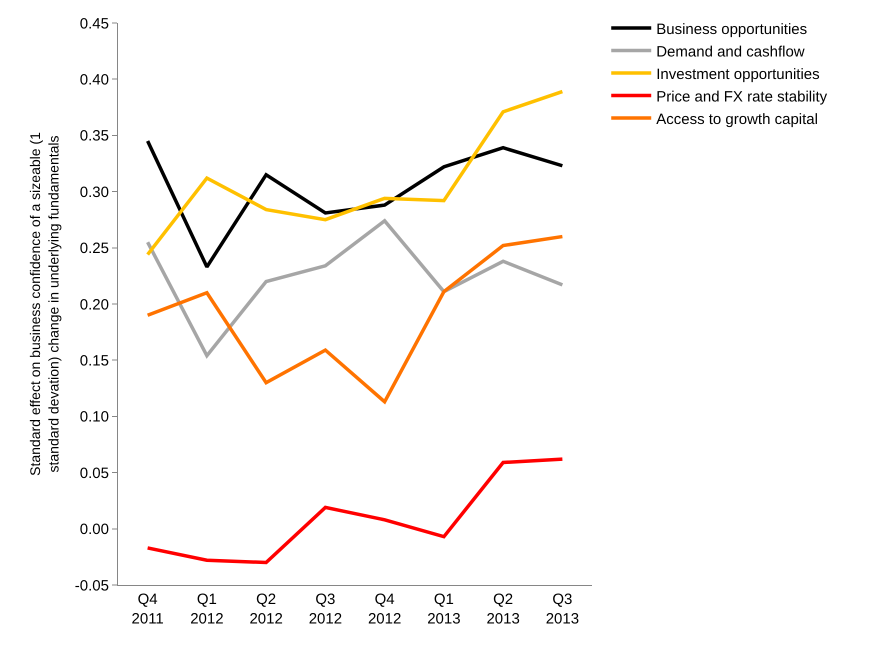  I want to click on y-tick-label: 0.30, so click(94, 192).